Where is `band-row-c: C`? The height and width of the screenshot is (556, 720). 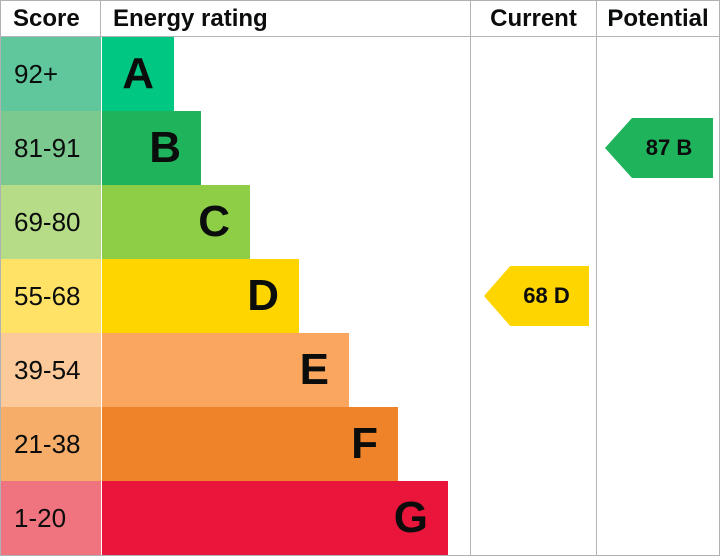 band-row-c: C is located at coordinates (285, 222).